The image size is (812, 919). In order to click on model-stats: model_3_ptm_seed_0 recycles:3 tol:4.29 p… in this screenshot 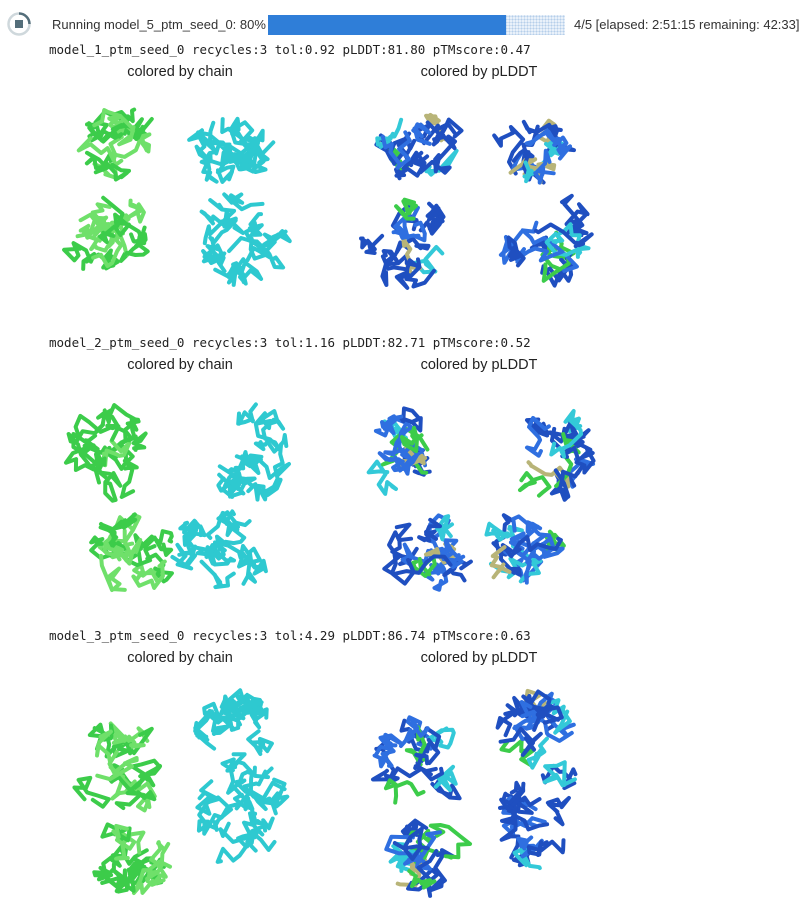, I will do `click(290, 635)`.